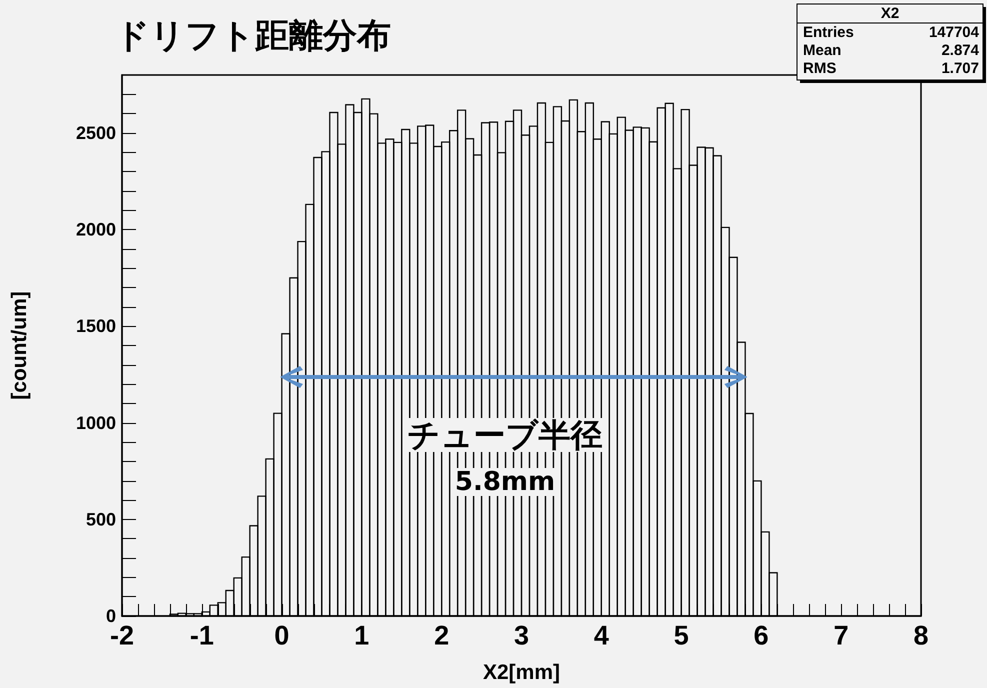 This screenshot has height=688, width=987. What do you see at coordinates (822, 50) in the screenshot?
I see `text: Mean` at bounding box center [822, 50].